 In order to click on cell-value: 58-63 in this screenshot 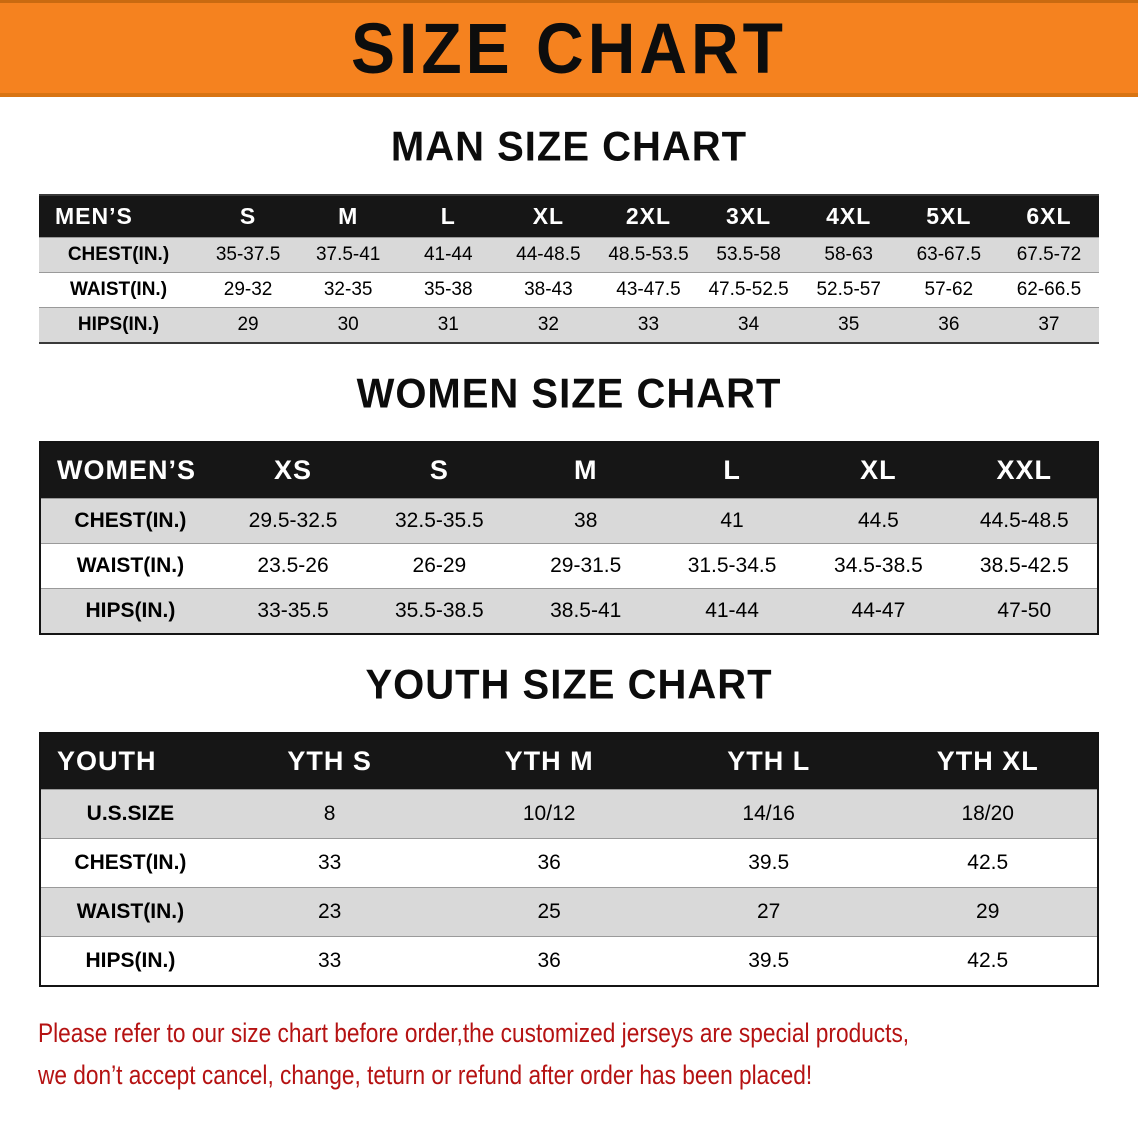, I will do `click(849, 254)`.